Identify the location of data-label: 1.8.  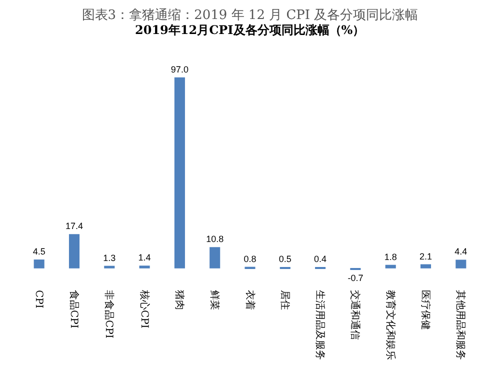
(390, 257).